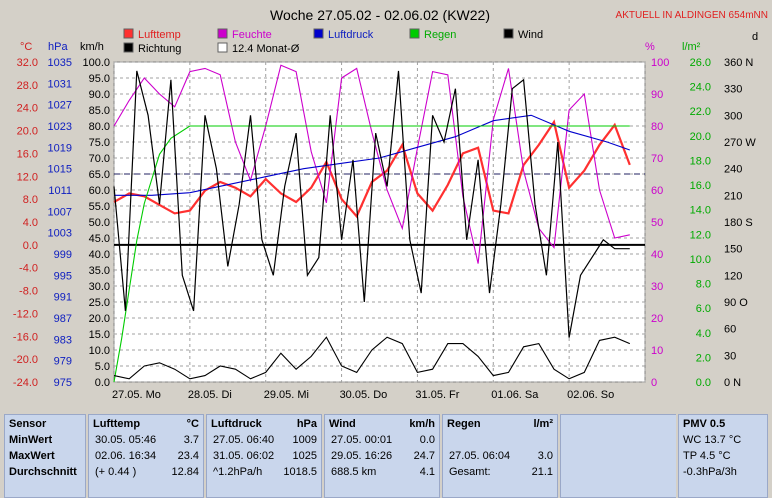  Describe the element at coordinates (736, 303) in the screenshot. I see `direction-tick-label: 90 O` at that location.